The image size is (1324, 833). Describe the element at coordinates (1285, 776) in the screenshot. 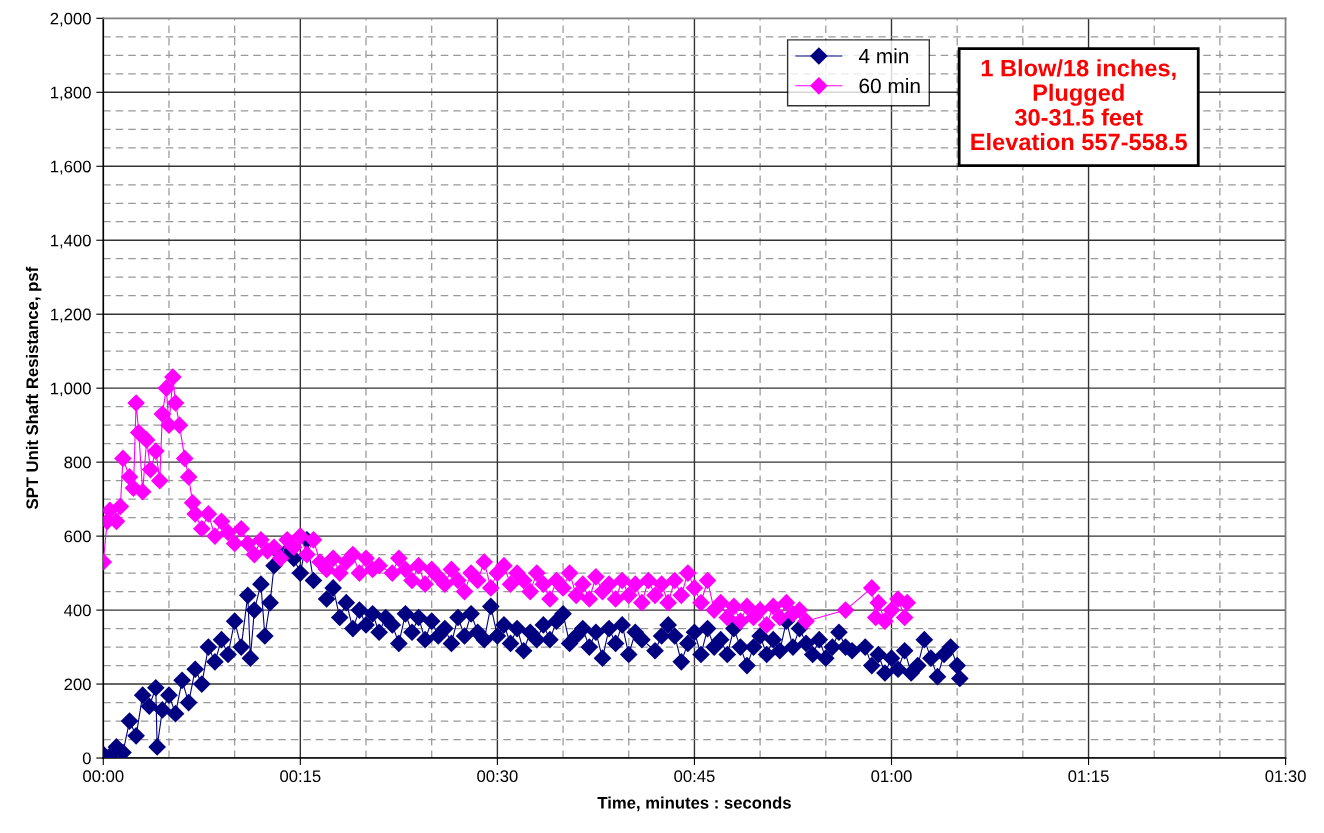

I see `x-tick-label: 01:30` at that location.